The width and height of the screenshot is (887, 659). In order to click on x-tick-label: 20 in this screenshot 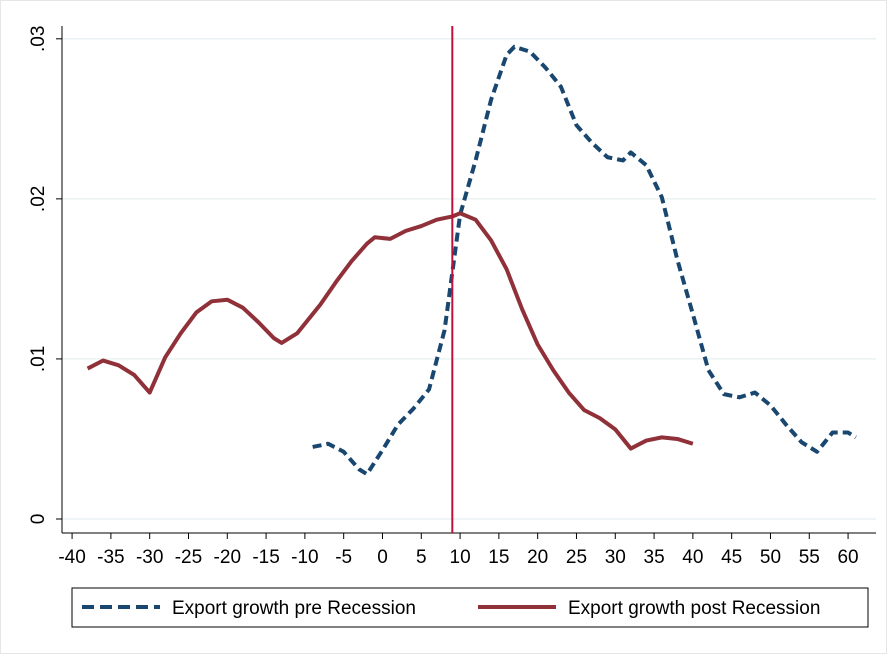, I will do `click(537, 557)`.